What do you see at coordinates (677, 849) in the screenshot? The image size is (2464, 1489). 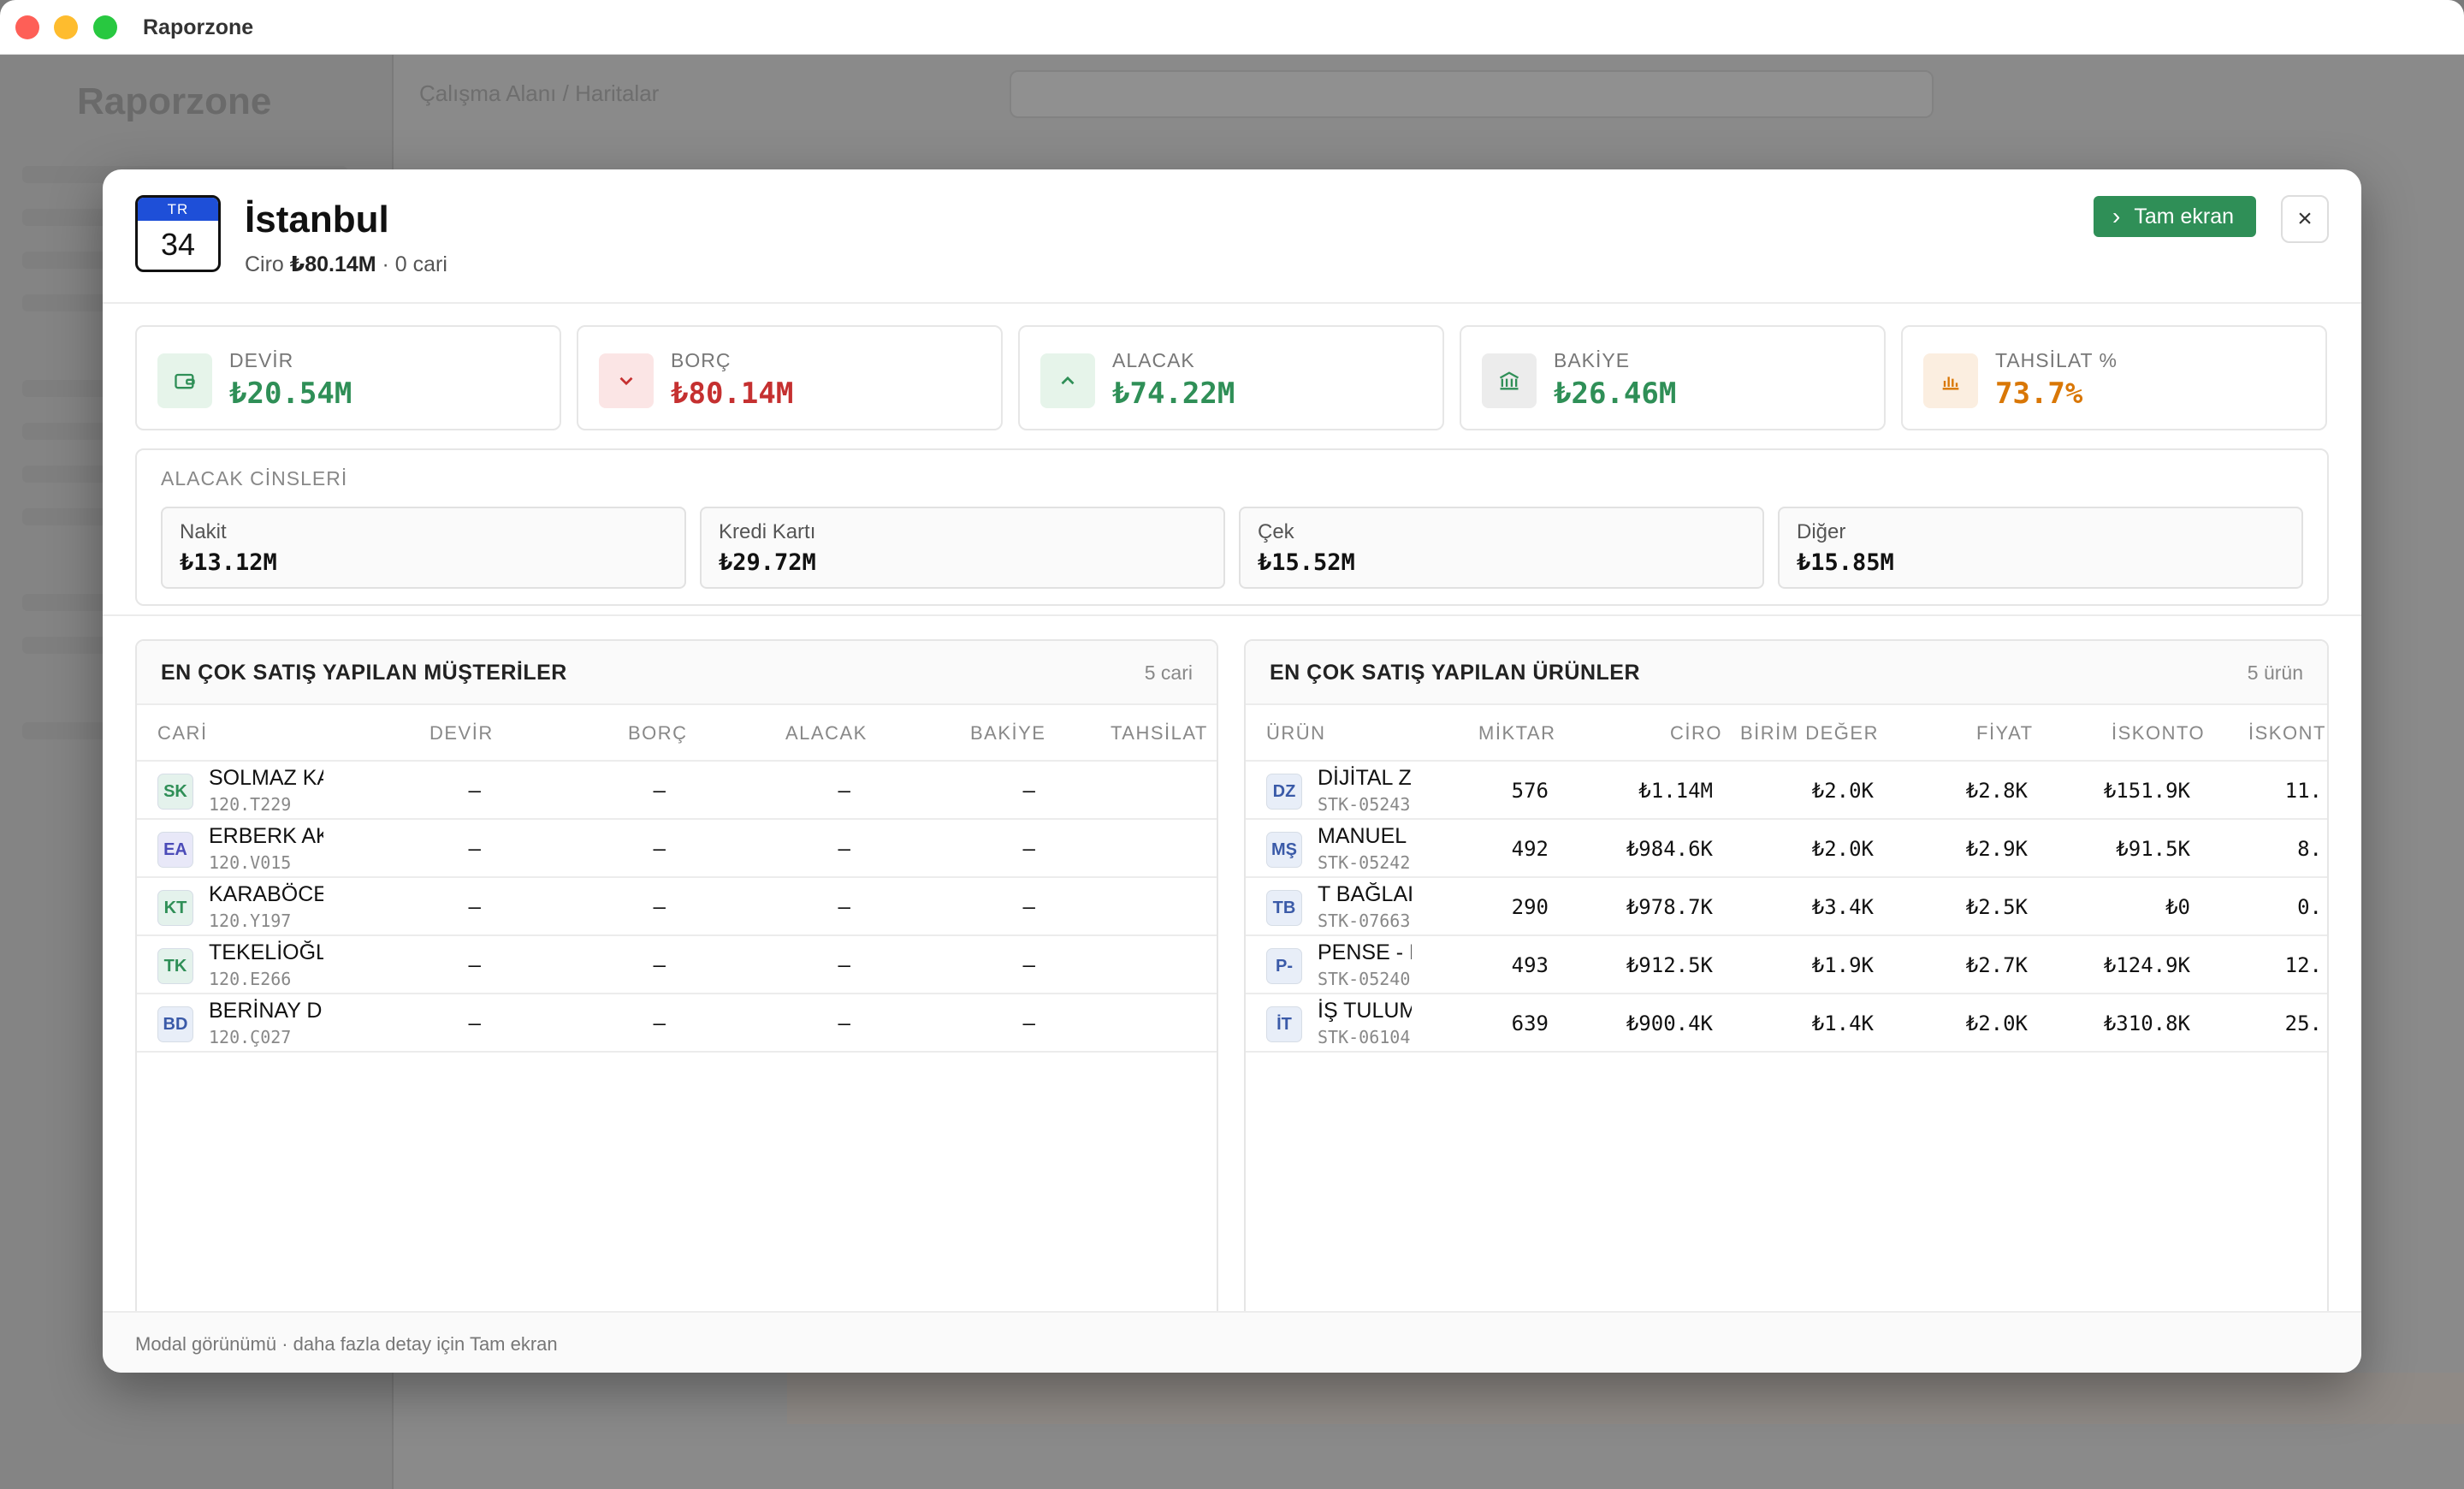 I see `table-row: EA ERBERK AK 120.V015 — — — —` at bounding box center [677, 849].